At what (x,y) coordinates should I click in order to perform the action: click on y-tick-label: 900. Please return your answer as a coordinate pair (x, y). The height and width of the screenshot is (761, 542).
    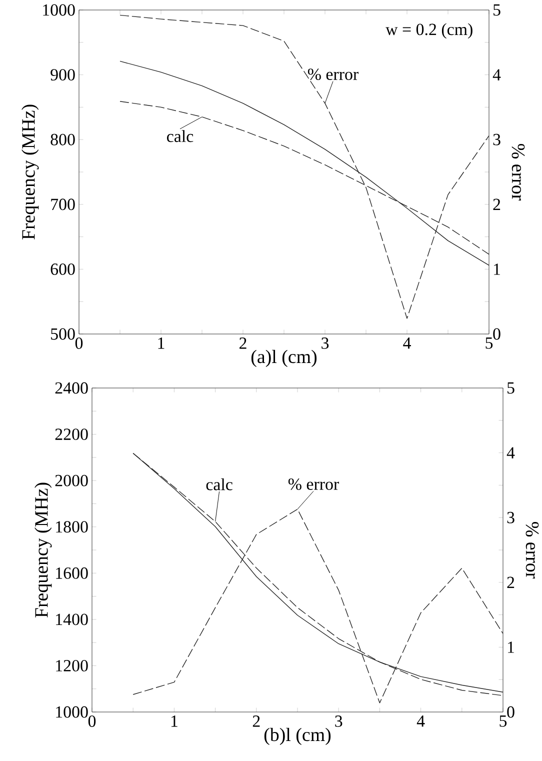
    Looking at the image, I should click on (62, 75).